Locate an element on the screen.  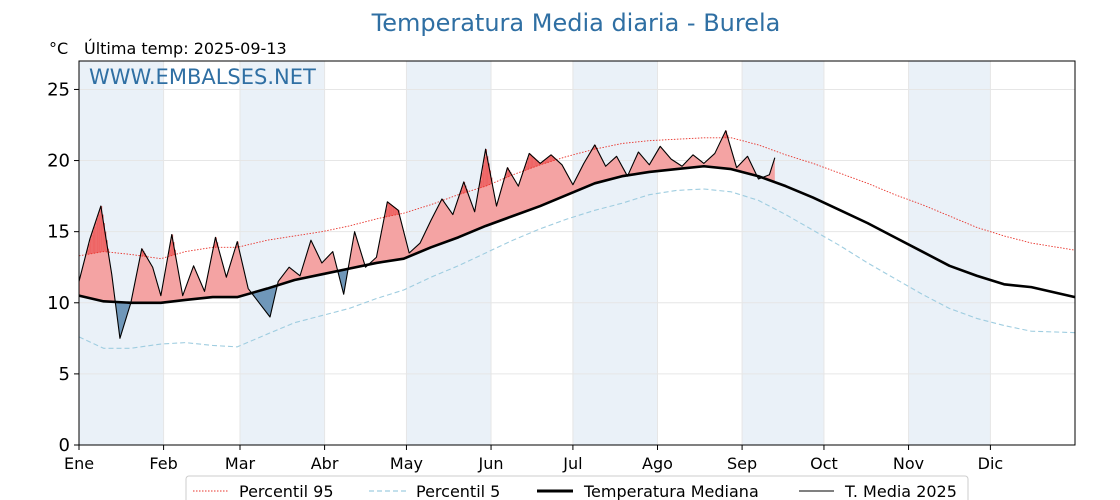
x-tick-label-dic: Dic is located at coordinates (991, 463).